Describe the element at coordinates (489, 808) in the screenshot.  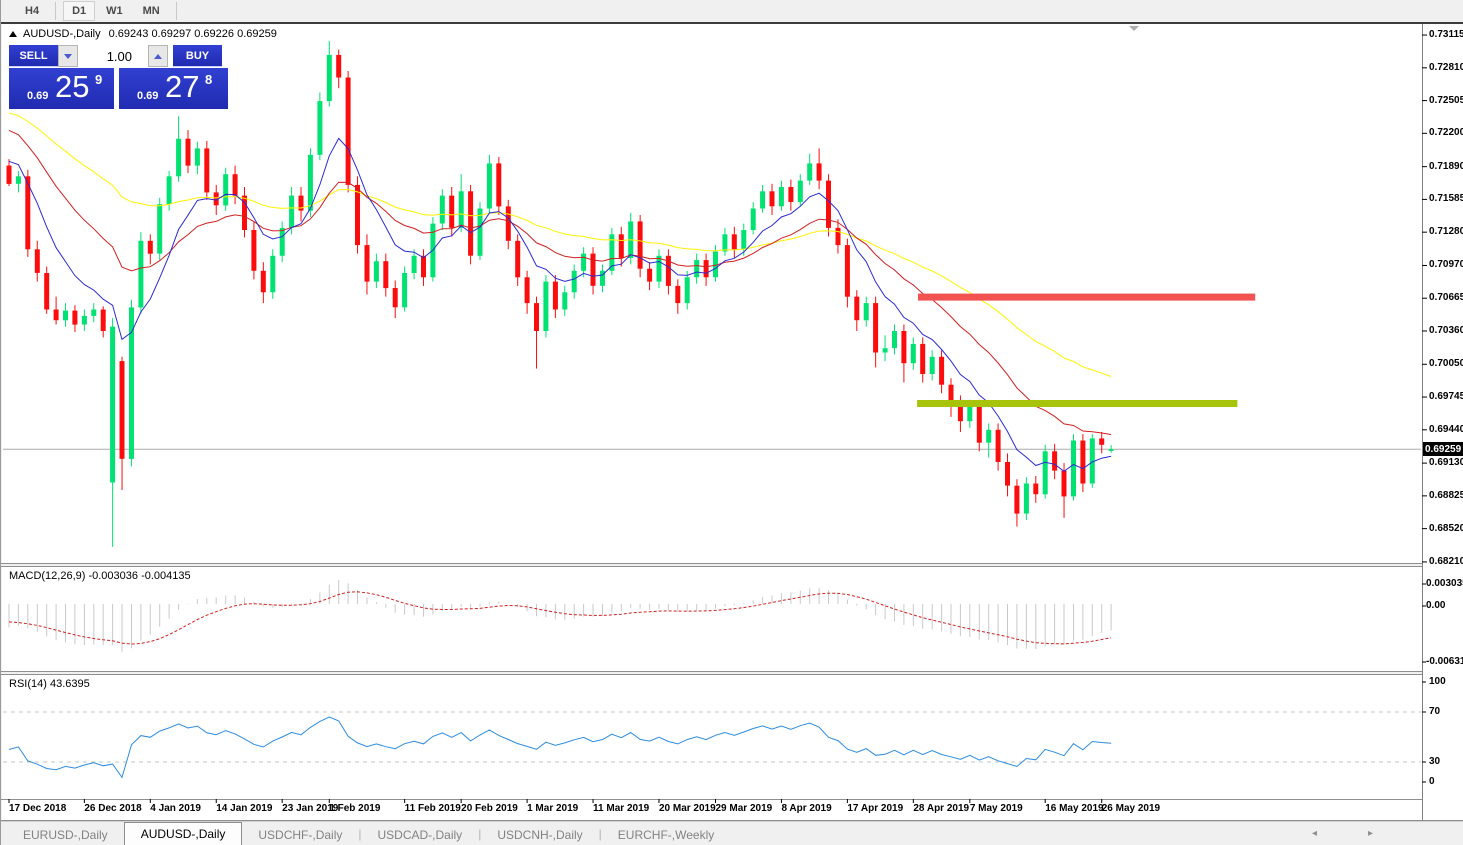
I see `date-axis-label: 20 Feb 2019` at that location.